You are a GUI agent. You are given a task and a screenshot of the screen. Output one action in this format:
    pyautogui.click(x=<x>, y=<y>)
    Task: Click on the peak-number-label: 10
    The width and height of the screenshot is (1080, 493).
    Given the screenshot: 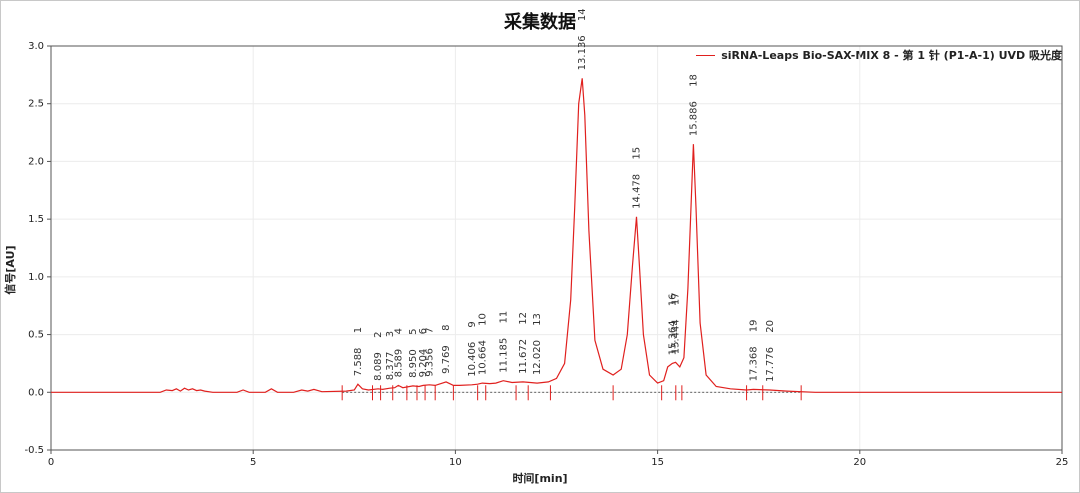 What is the action you would take?
    pyautogui.click(x=482, y=319)
    